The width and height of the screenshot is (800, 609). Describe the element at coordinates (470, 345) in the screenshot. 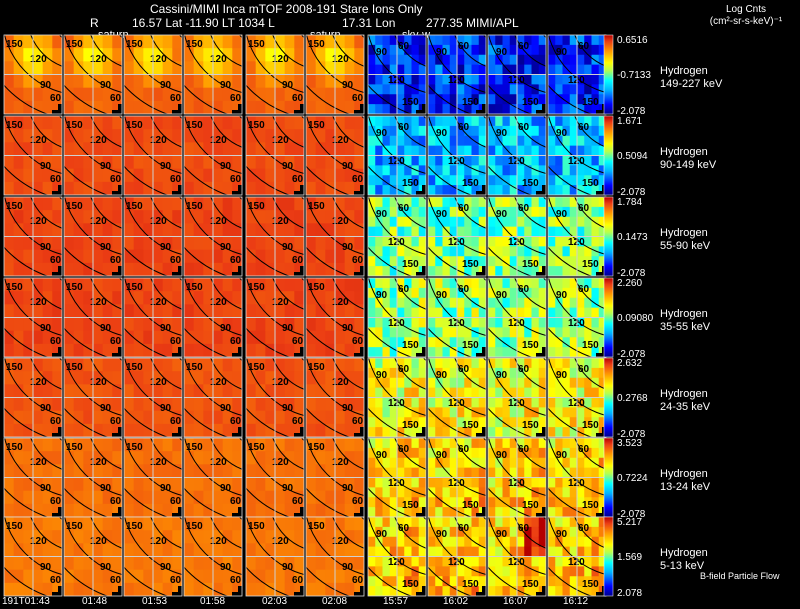

I see `contour-label-r3-c7-3: 150` at that location.